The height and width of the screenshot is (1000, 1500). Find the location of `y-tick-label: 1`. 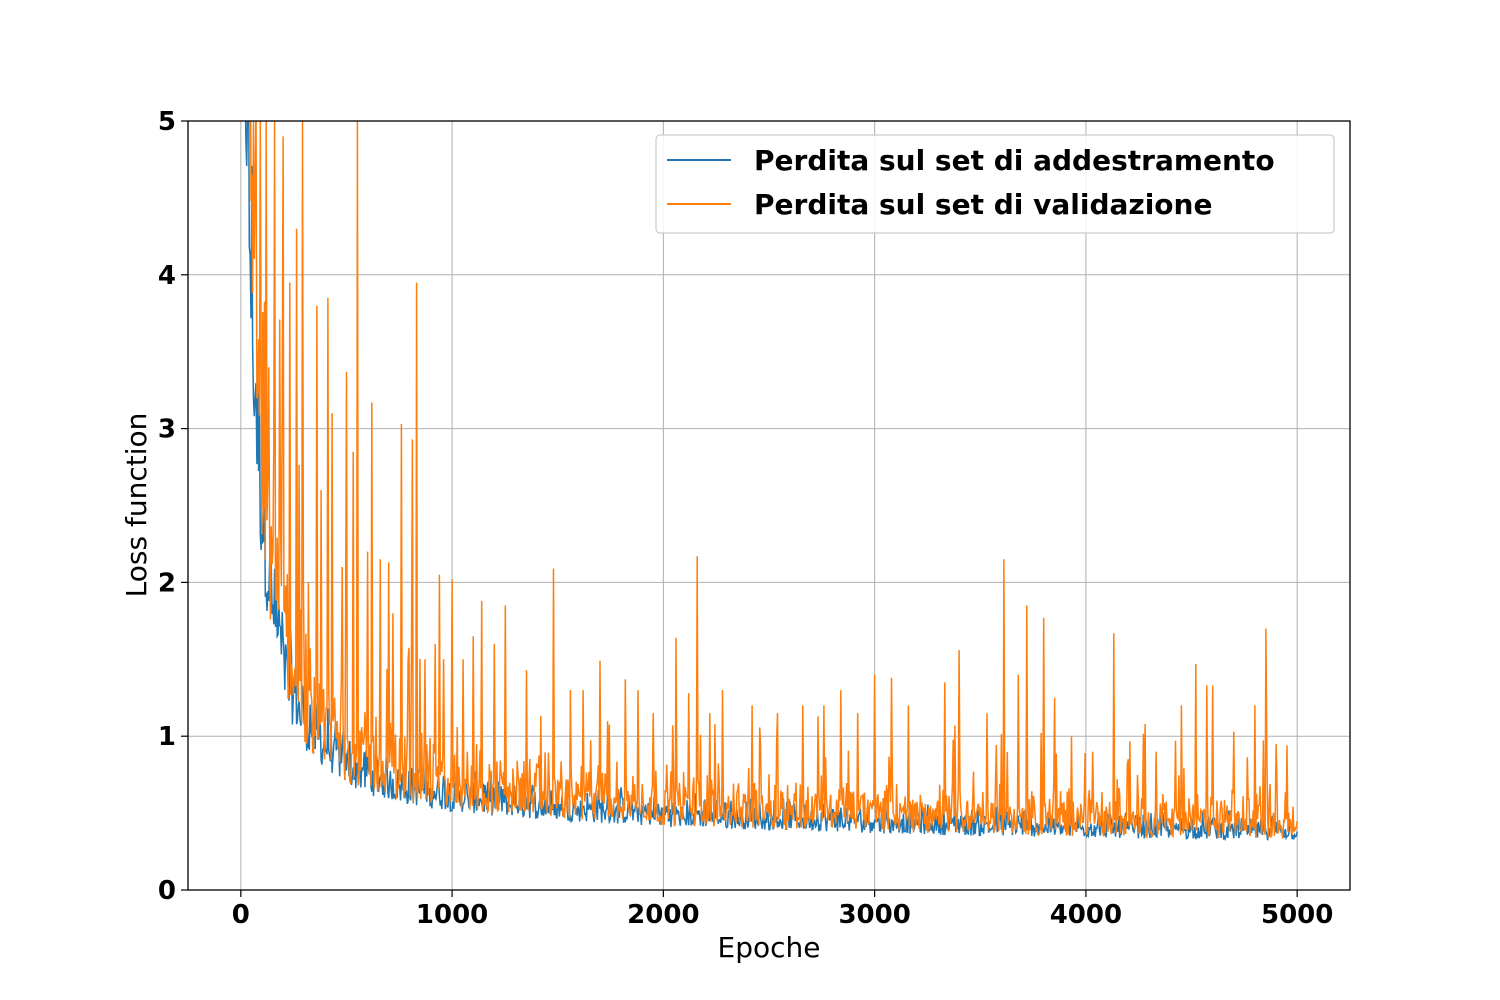

y-tick-label: 1 is located at coordinates (167, 737).